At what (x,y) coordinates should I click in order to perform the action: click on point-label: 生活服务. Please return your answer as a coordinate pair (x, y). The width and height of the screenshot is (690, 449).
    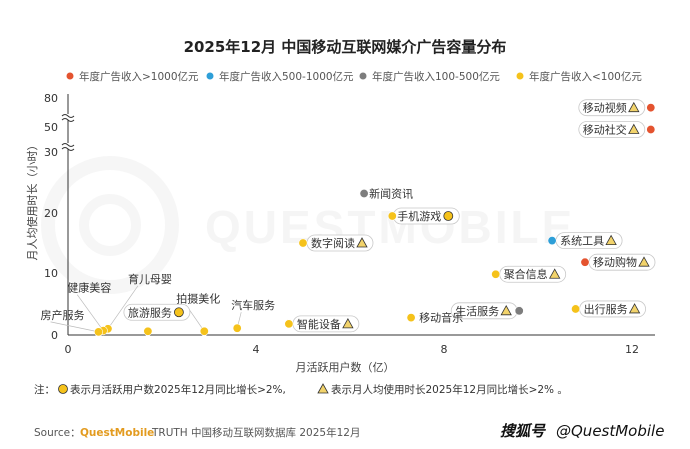
    Looking at the image, I should click on (477, 311).